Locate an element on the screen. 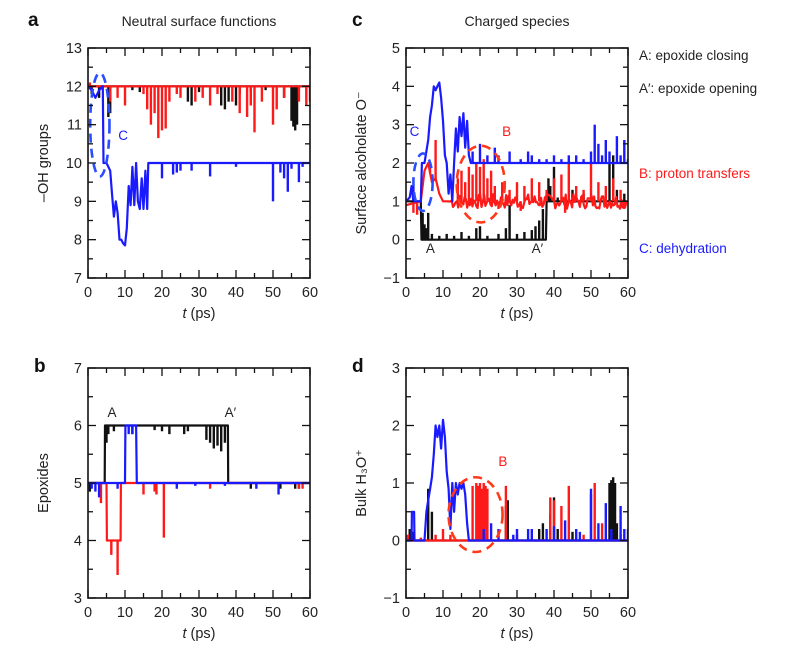  series-line-black is located at coordinates (199, 454).